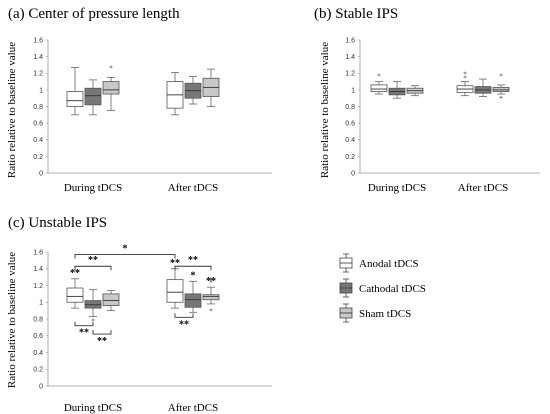  Describe the element at coordinates (389, 264) in the screenshot. I see `legend-label: Anodal tDCS` at that location.